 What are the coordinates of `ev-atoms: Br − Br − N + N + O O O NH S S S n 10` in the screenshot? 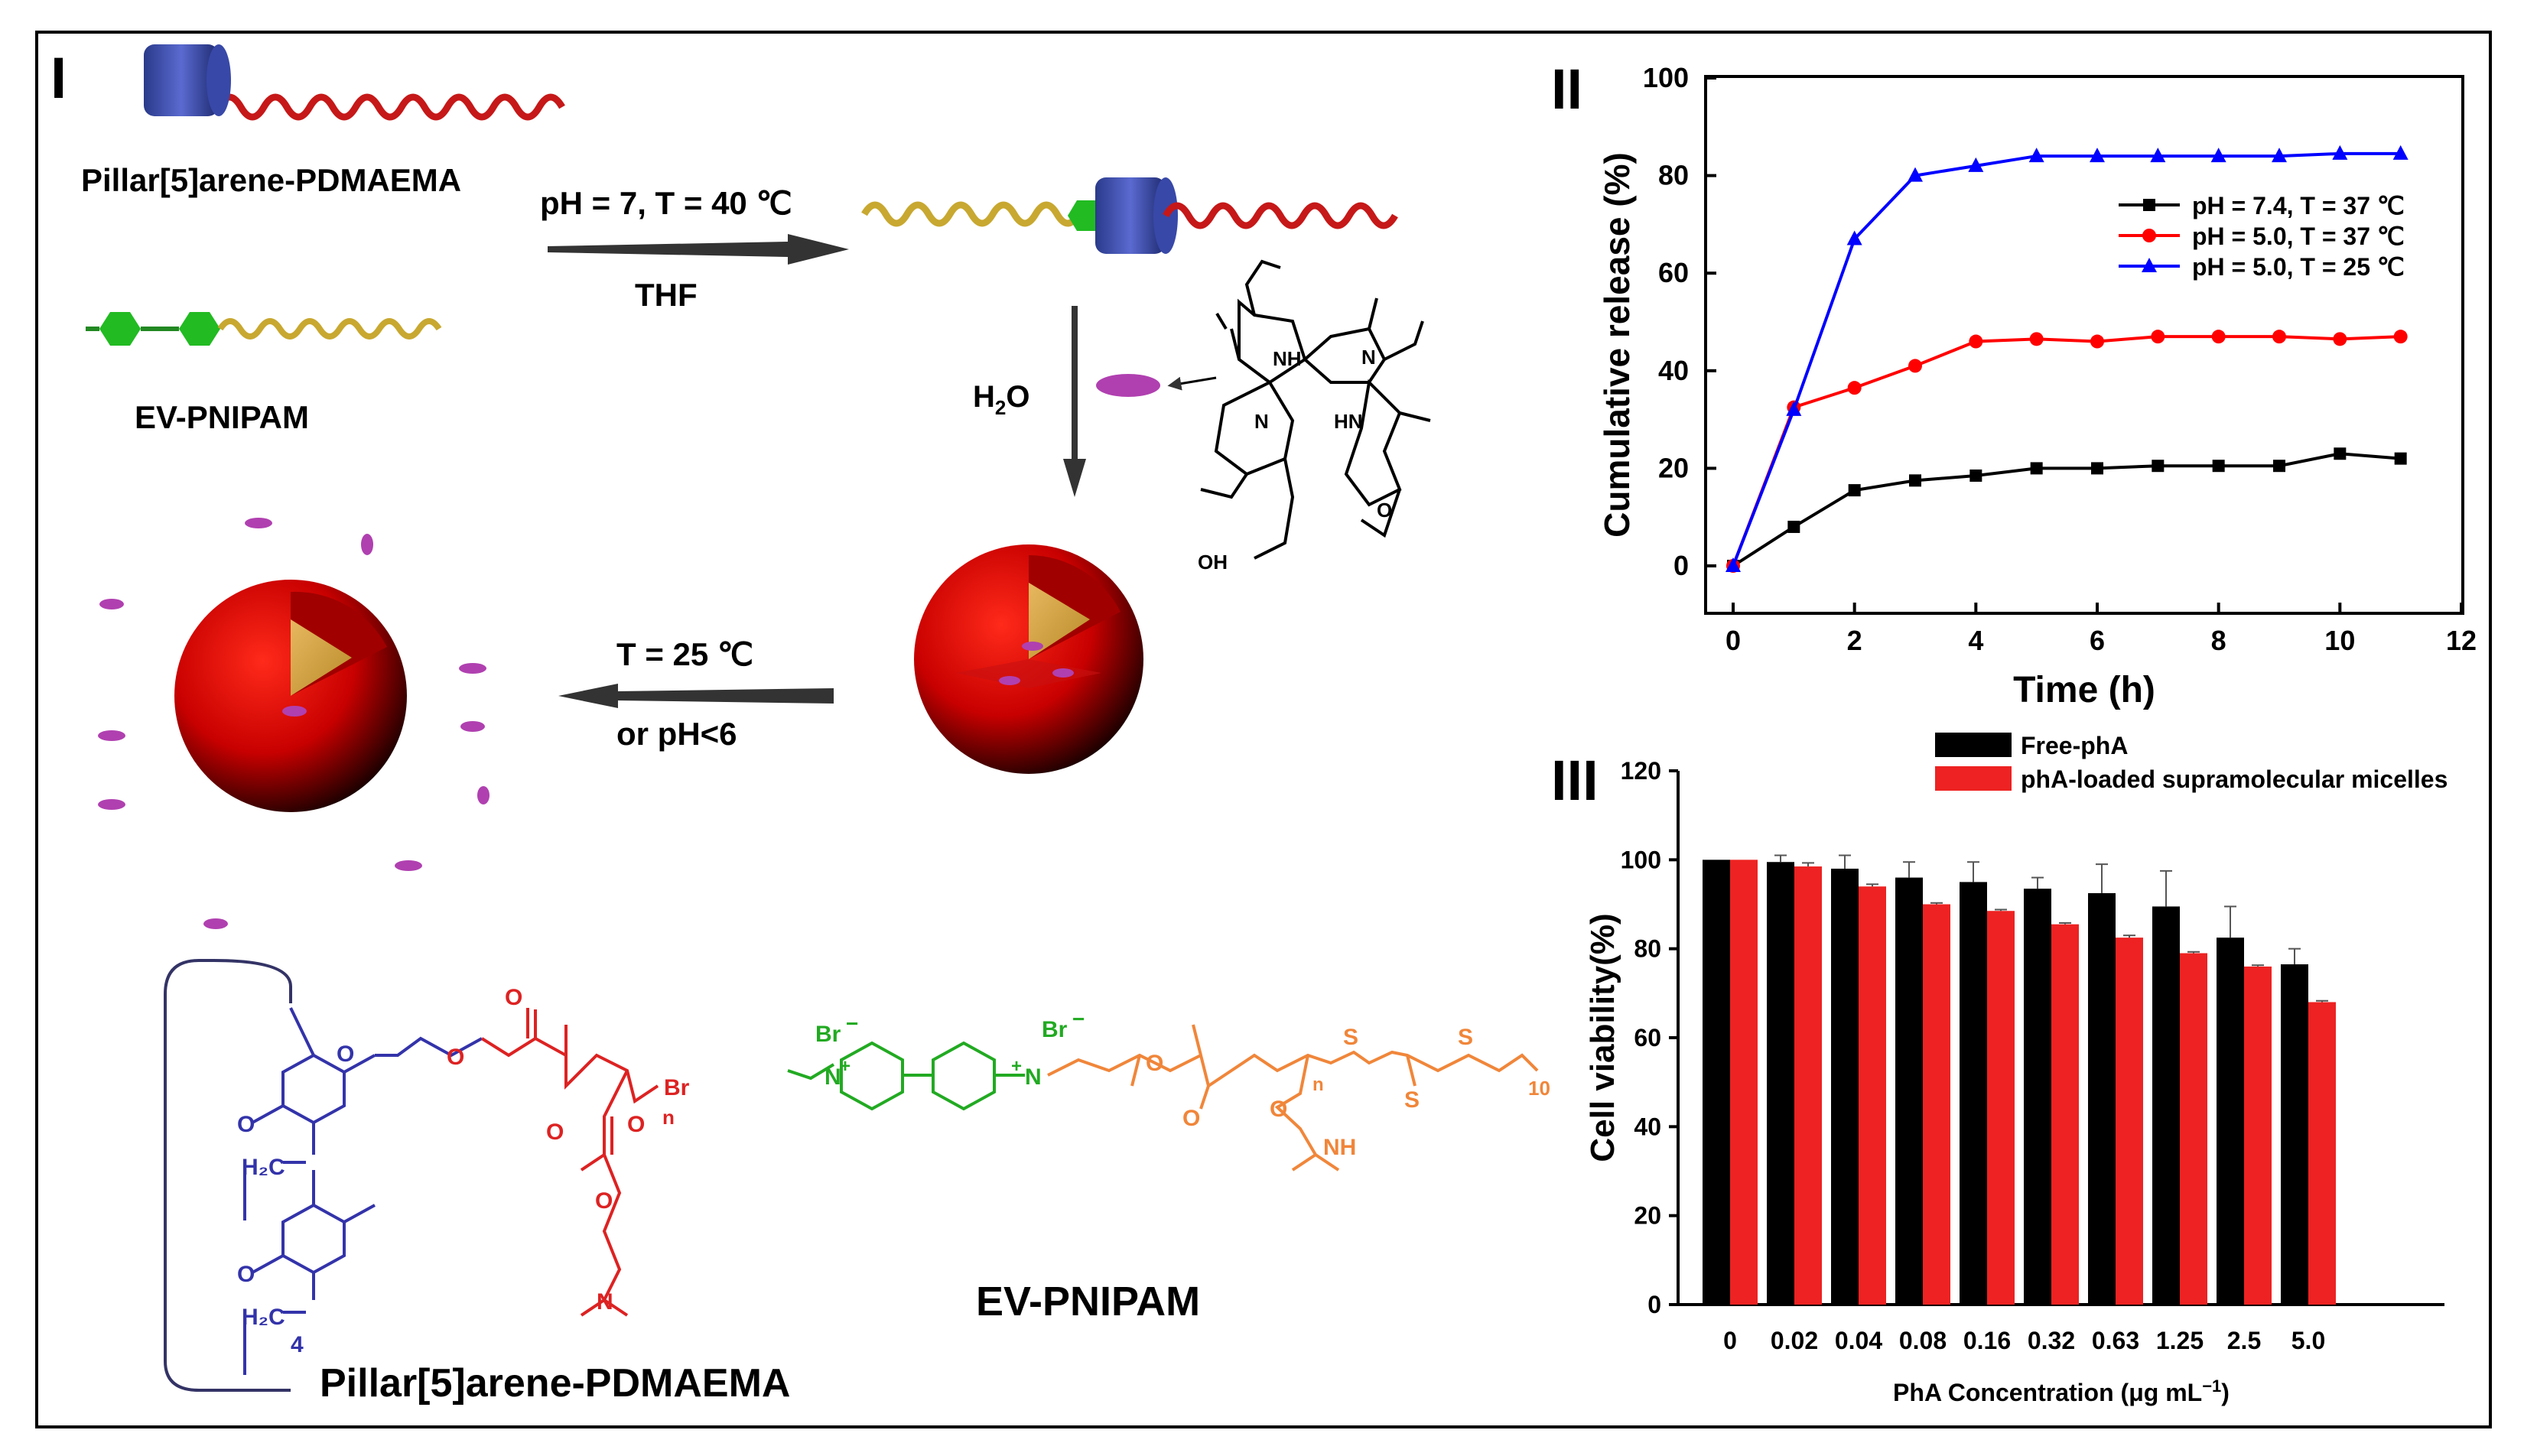 It's located at (1182, 1083).